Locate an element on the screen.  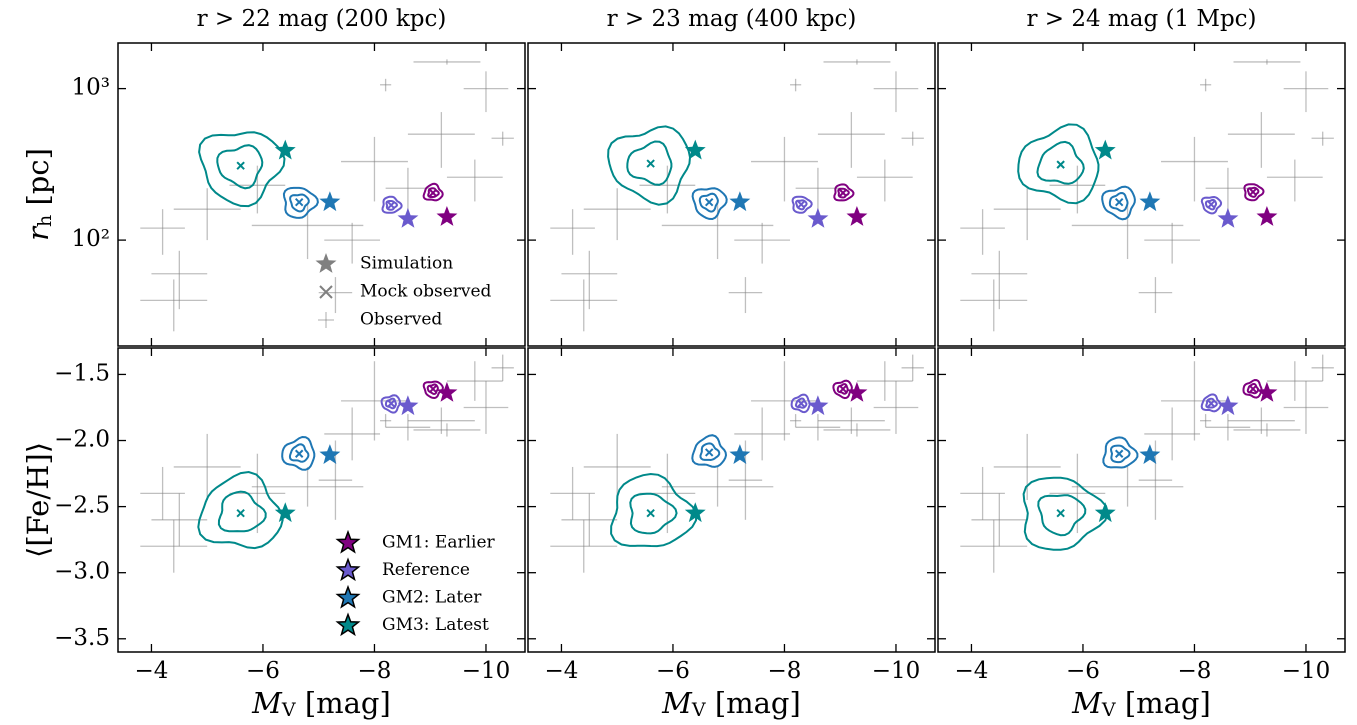
y-tick-label: −2.0 is located at coordinates (82, 440).